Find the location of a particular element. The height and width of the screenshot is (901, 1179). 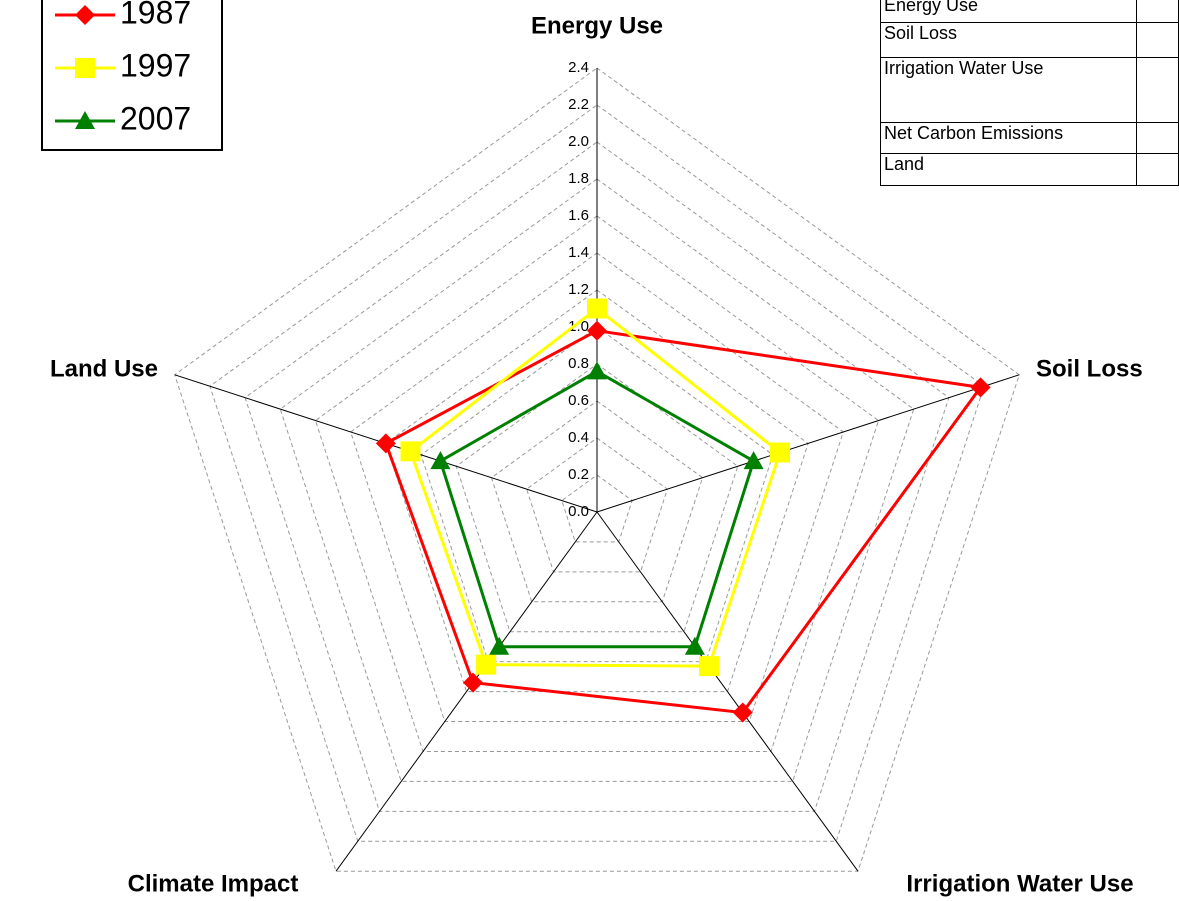

table-cell: Net Carbon Emissions is located at coordinates (1008, 138).